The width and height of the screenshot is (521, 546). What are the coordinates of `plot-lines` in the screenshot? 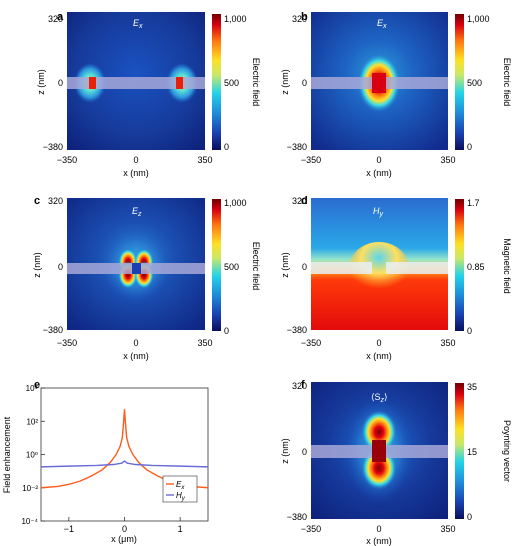 It's located at (124, 448).